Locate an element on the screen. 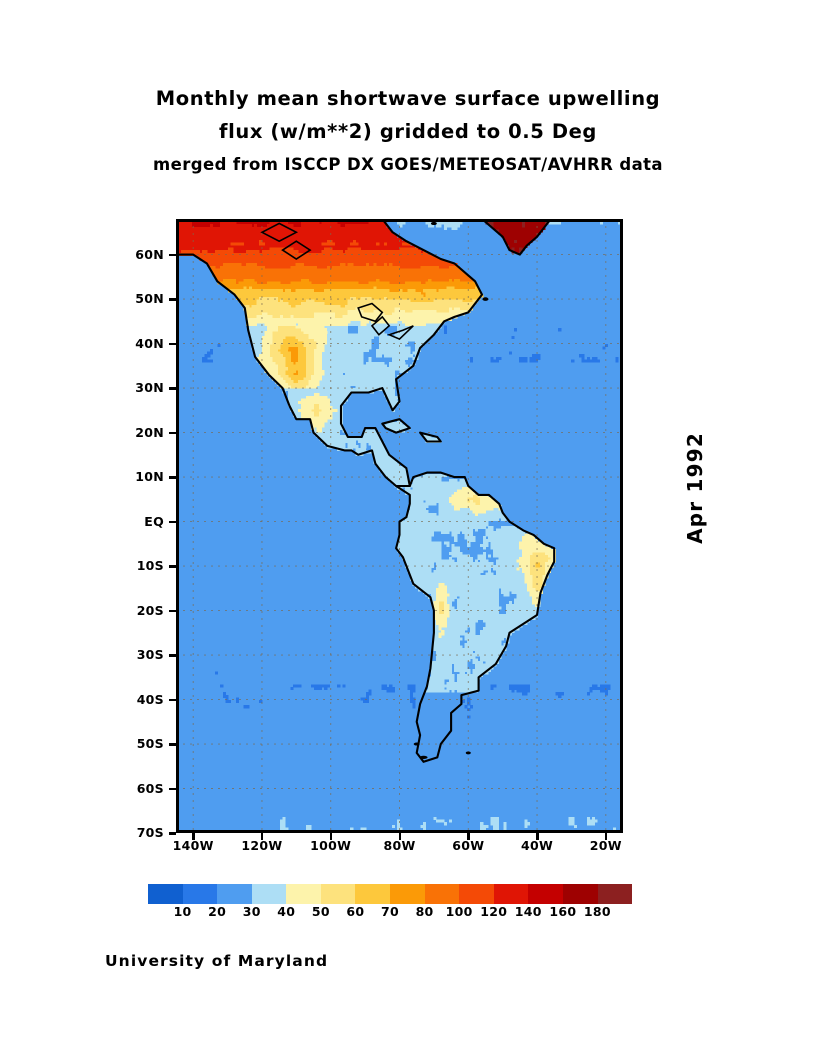 The width and height of the screenshot is (816, 1056). x-tick-label: 40W is located at coordinates (537, 845).